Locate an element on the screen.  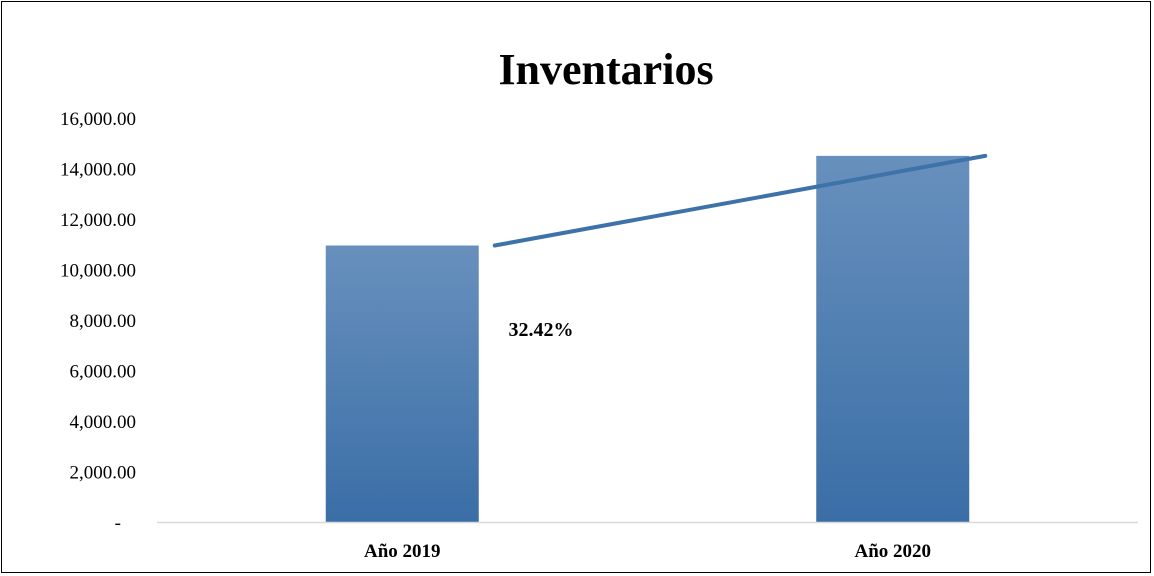
trendline is located at coordinates (740, 200).